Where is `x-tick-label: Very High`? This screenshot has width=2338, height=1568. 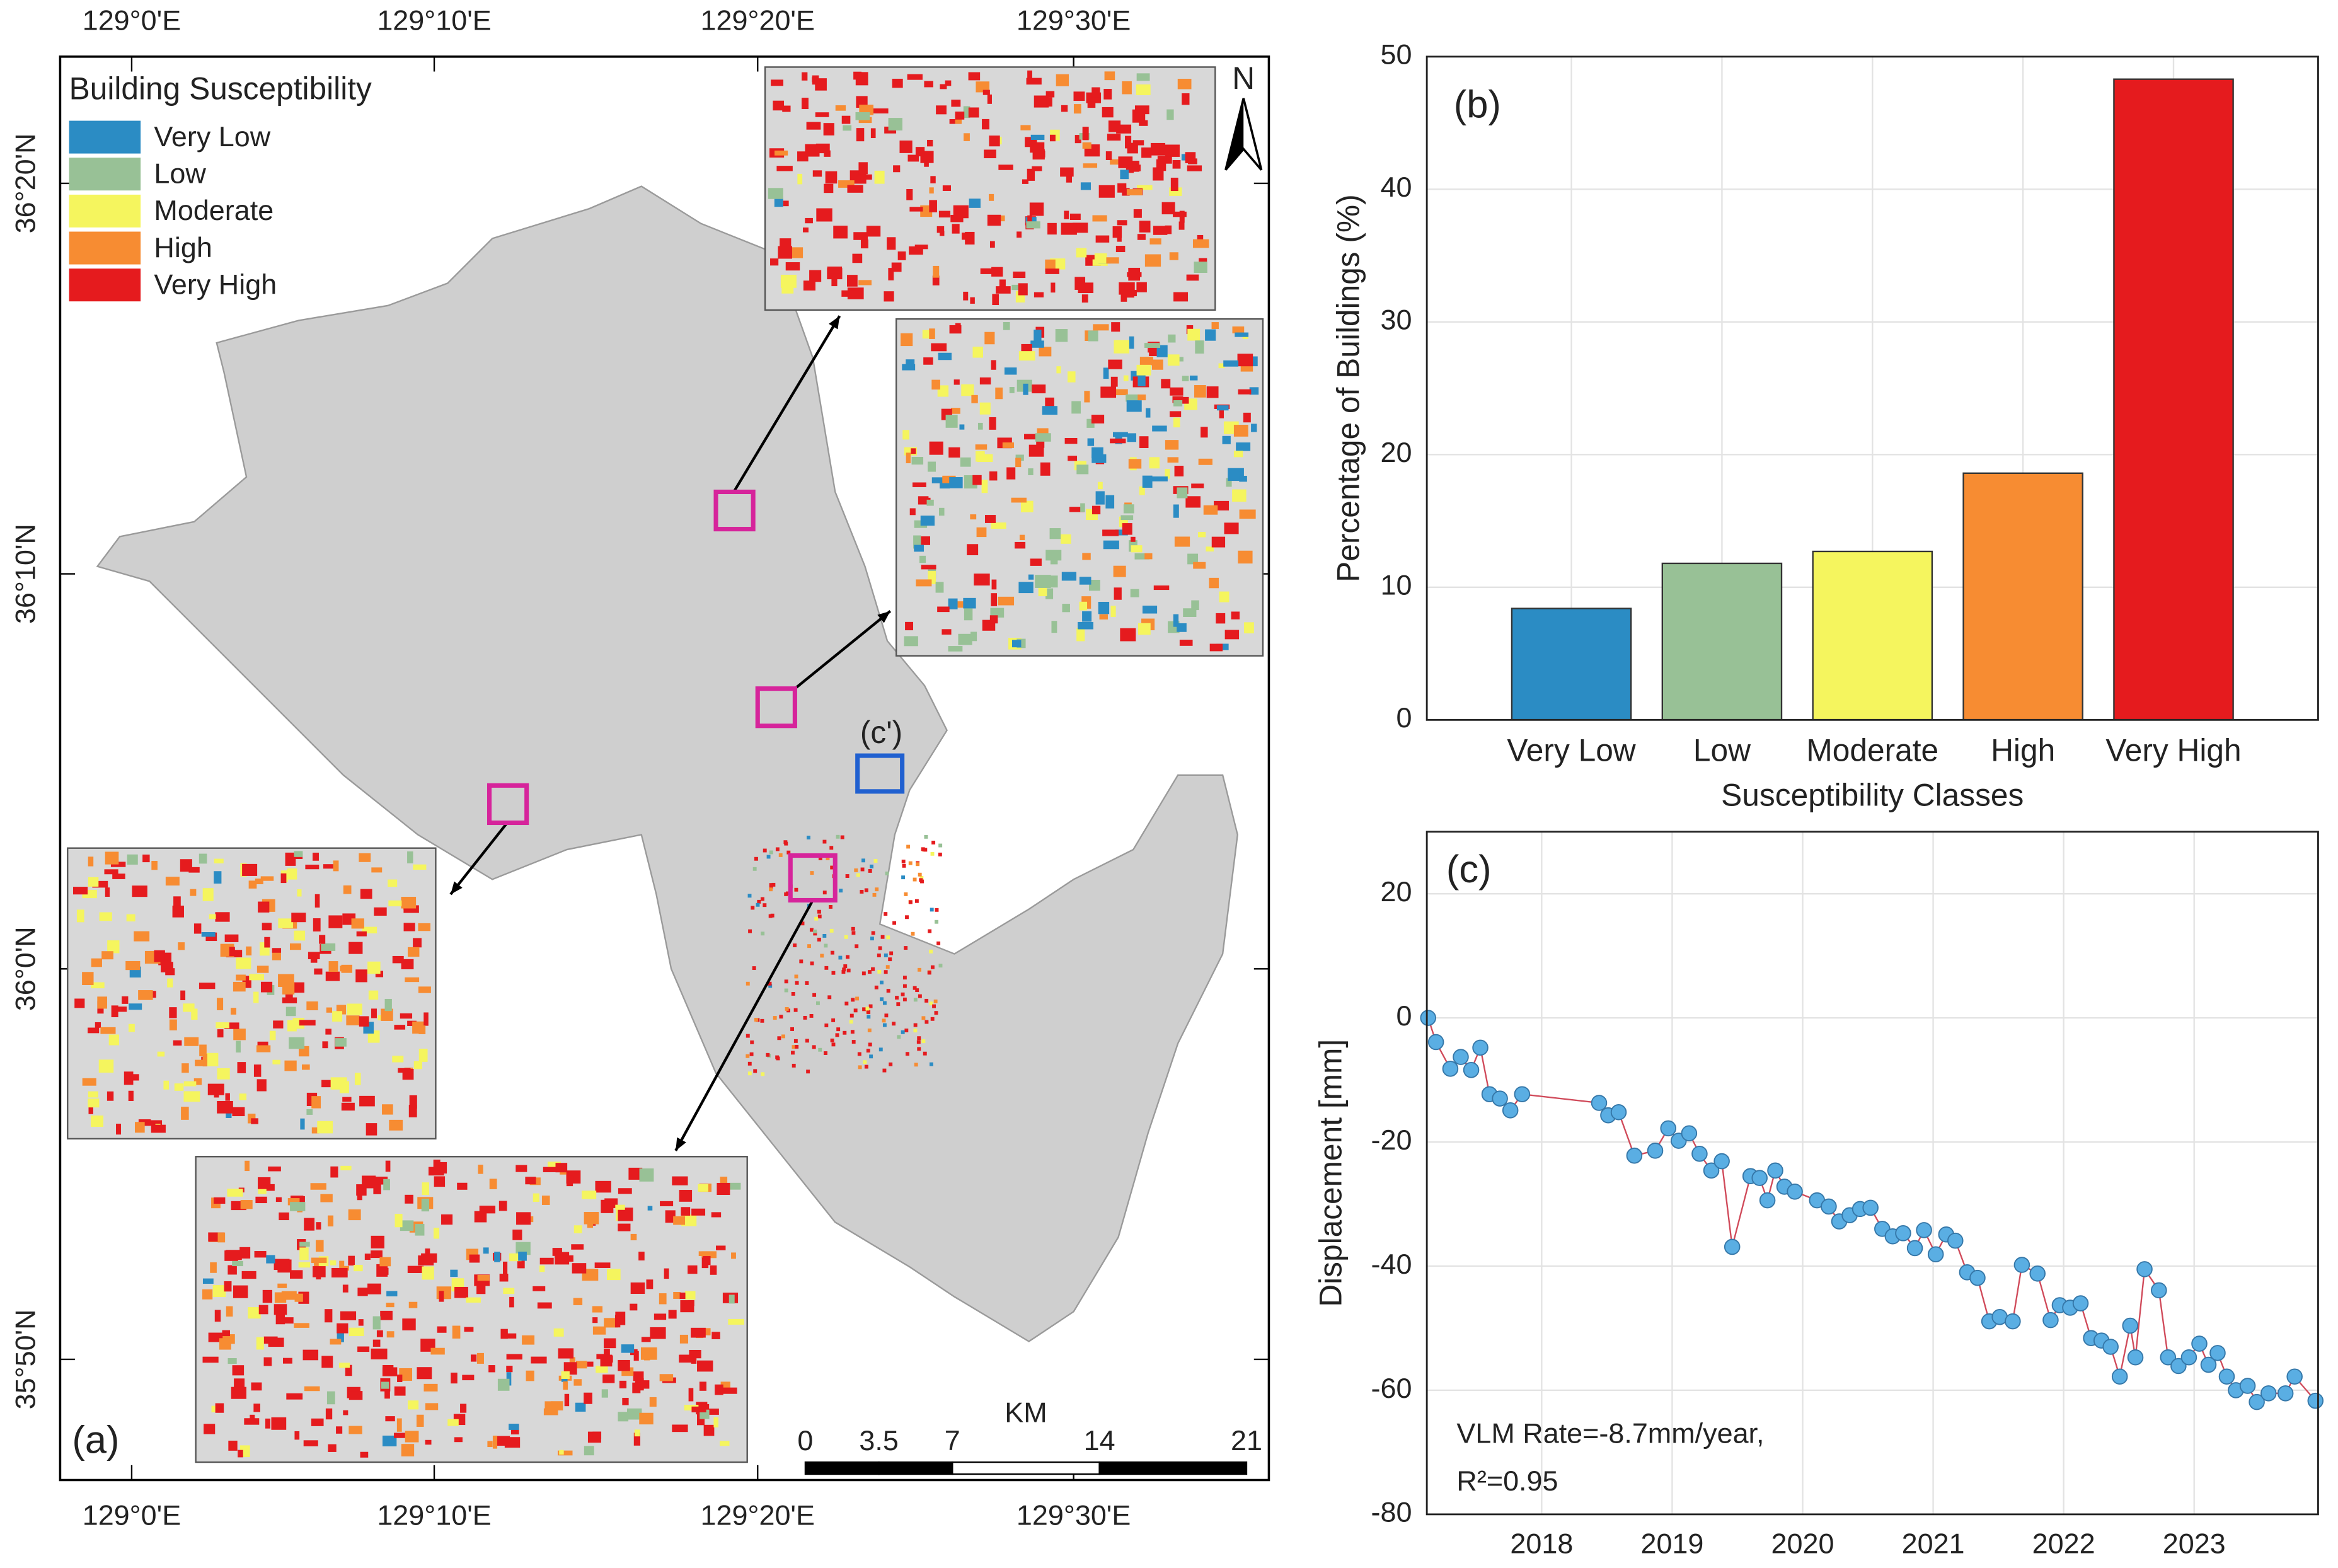
x-tick-label: Very High is located at coordinates (2173, 750).